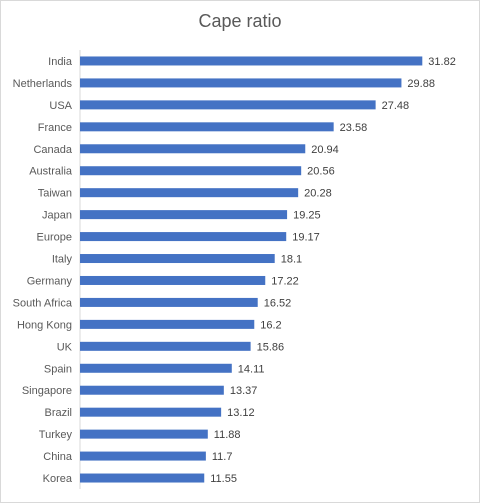 This screenshot has height=503, width=480. I want to click on category-label: USA, so click(60, 106).